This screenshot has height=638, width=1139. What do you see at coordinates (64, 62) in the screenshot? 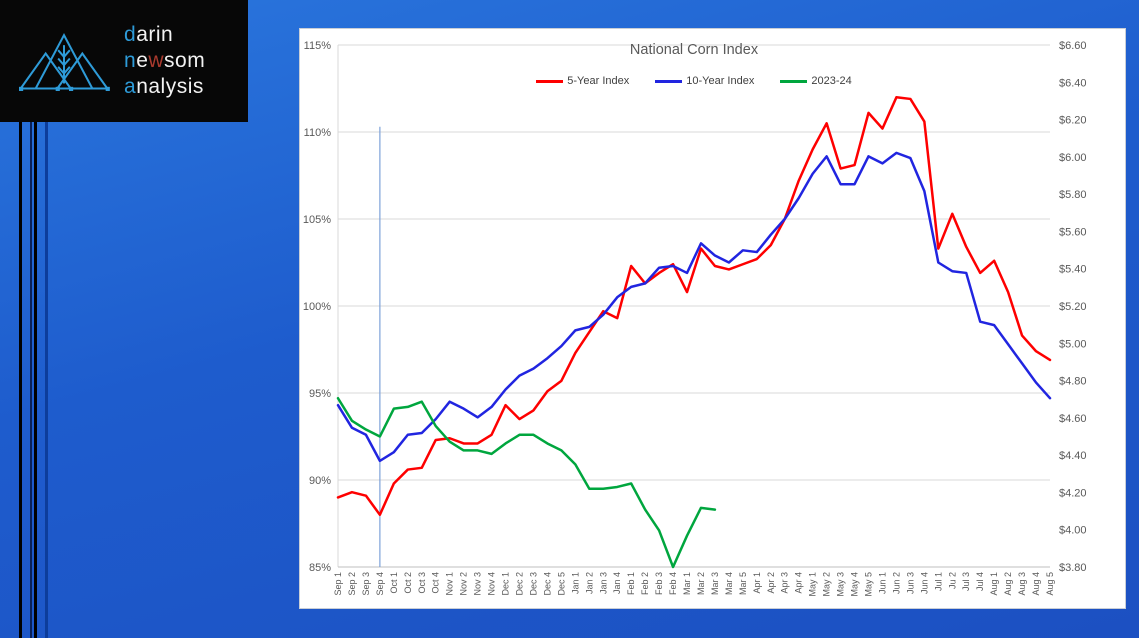
I see `dna-mountains-wheat-icon` at bounding box center [64, 62].